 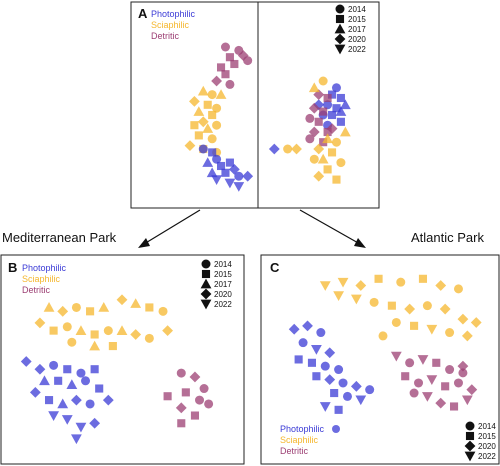 I want to click on panel-b-habitat-legend: Photophilic Sciaphilic Detritic, so click(x=44, y=279).